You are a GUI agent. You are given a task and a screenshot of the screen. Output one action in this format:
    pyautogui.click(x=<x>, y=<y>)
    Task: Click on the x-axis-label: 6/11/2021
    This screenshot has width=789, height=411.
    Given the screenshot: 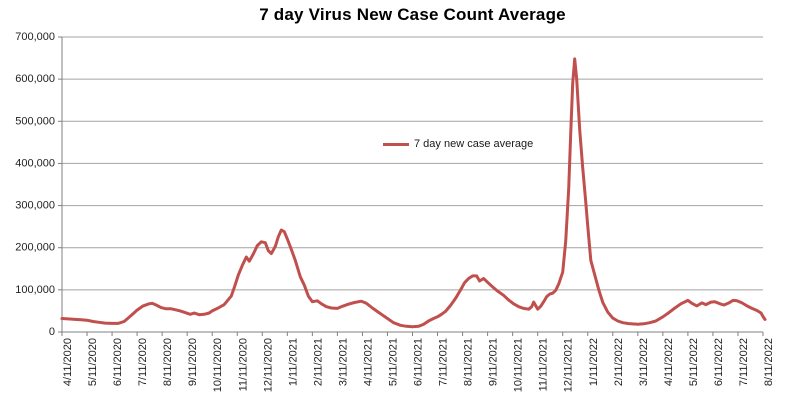 What is the action you would take?
    pyautogui.click(x=419, y=362)
    